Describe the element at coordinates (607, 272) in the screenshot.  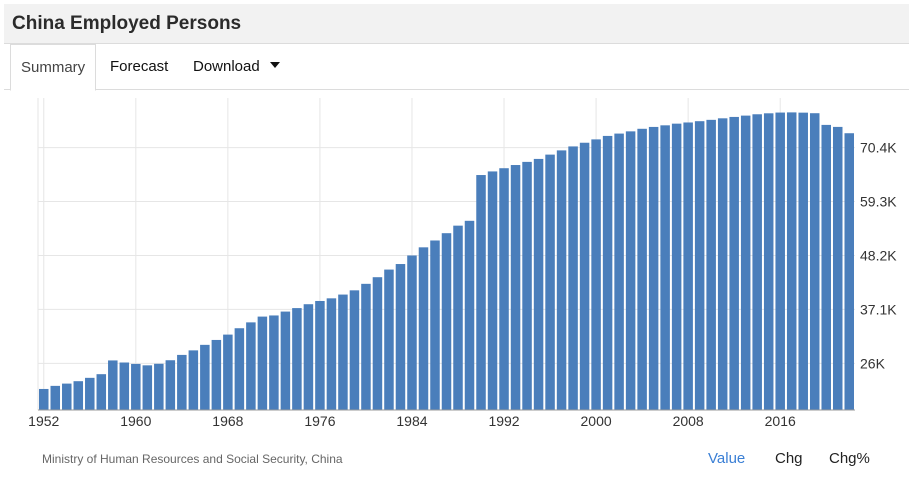
I see `bar-2001` at that location.